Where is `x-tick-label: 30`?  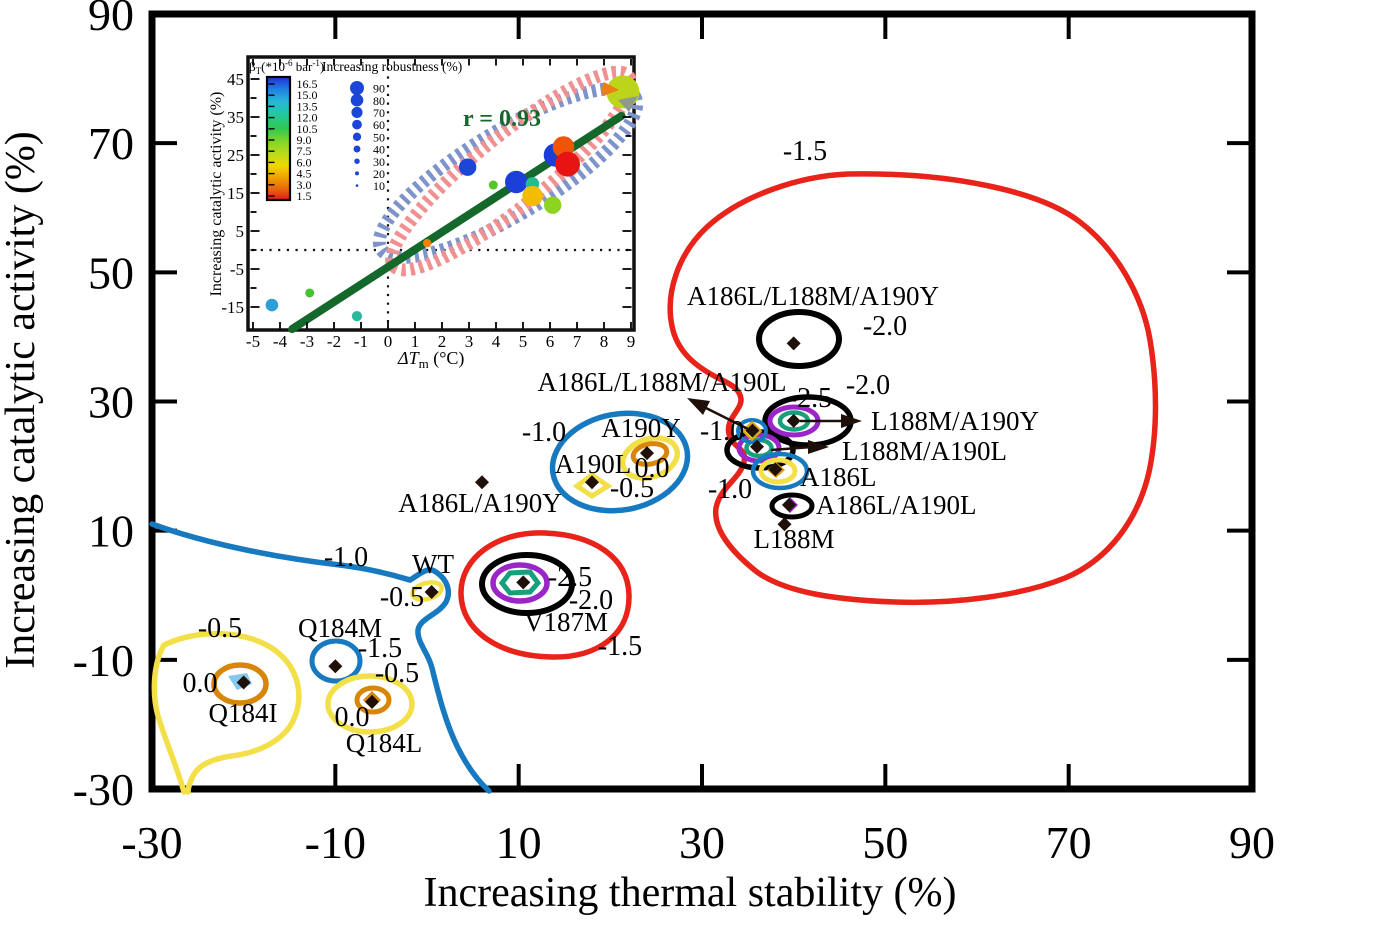
x-tick-label: 30 is located at coordinates (702, 842).